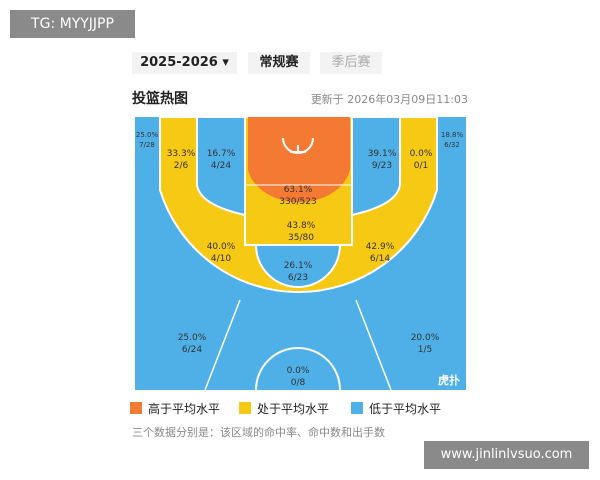 This screenshot has height=480, width=600. I want to click on logo: 虎扑, so click(449, 380).